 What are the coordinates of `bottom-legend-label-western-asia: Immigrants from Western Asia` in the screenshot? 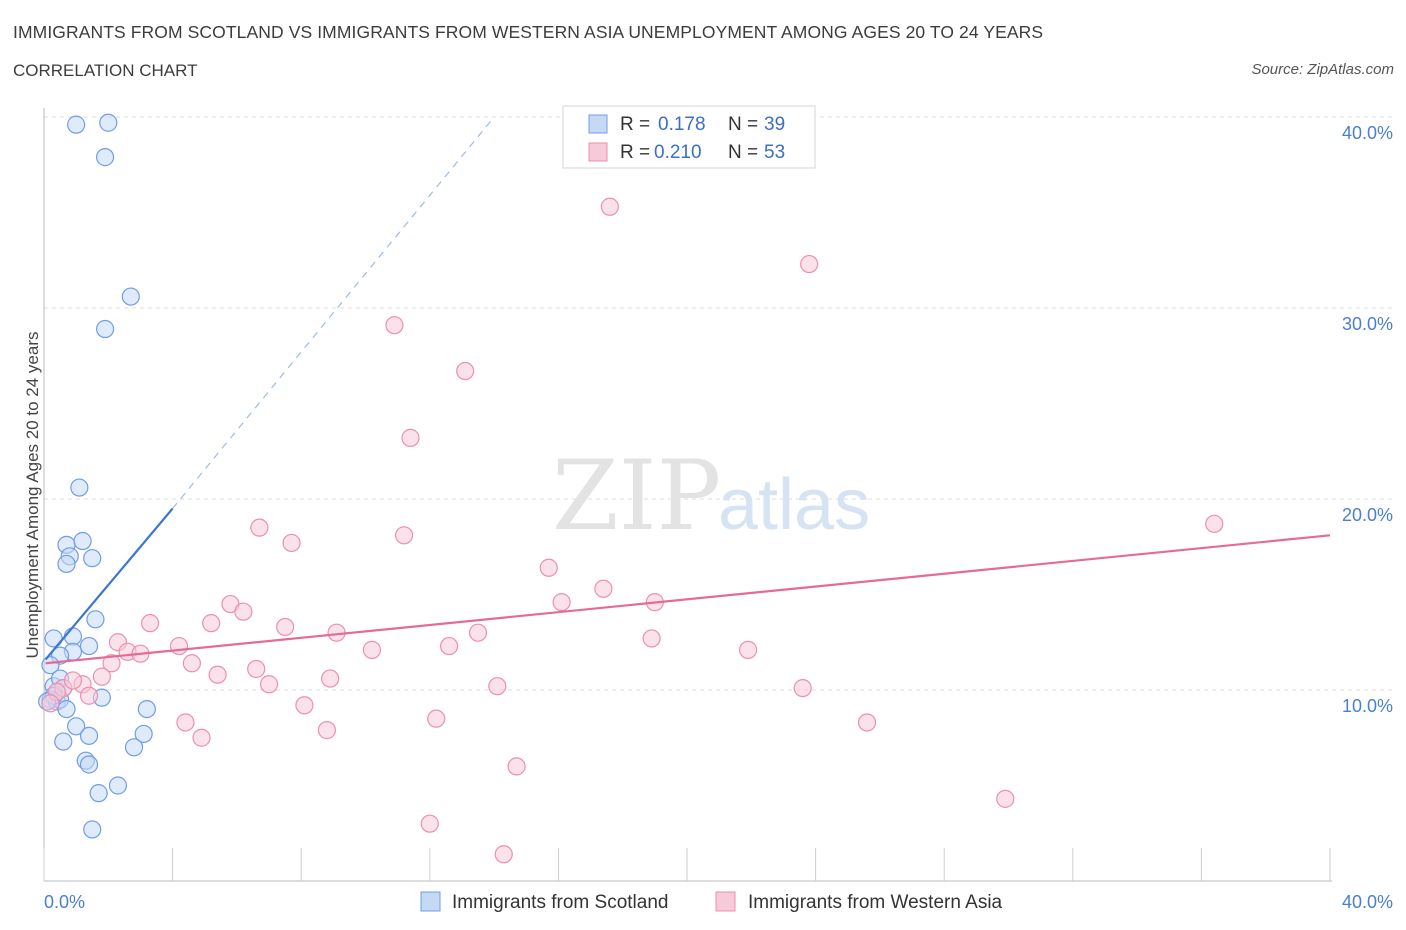 It's located at (875, 902).